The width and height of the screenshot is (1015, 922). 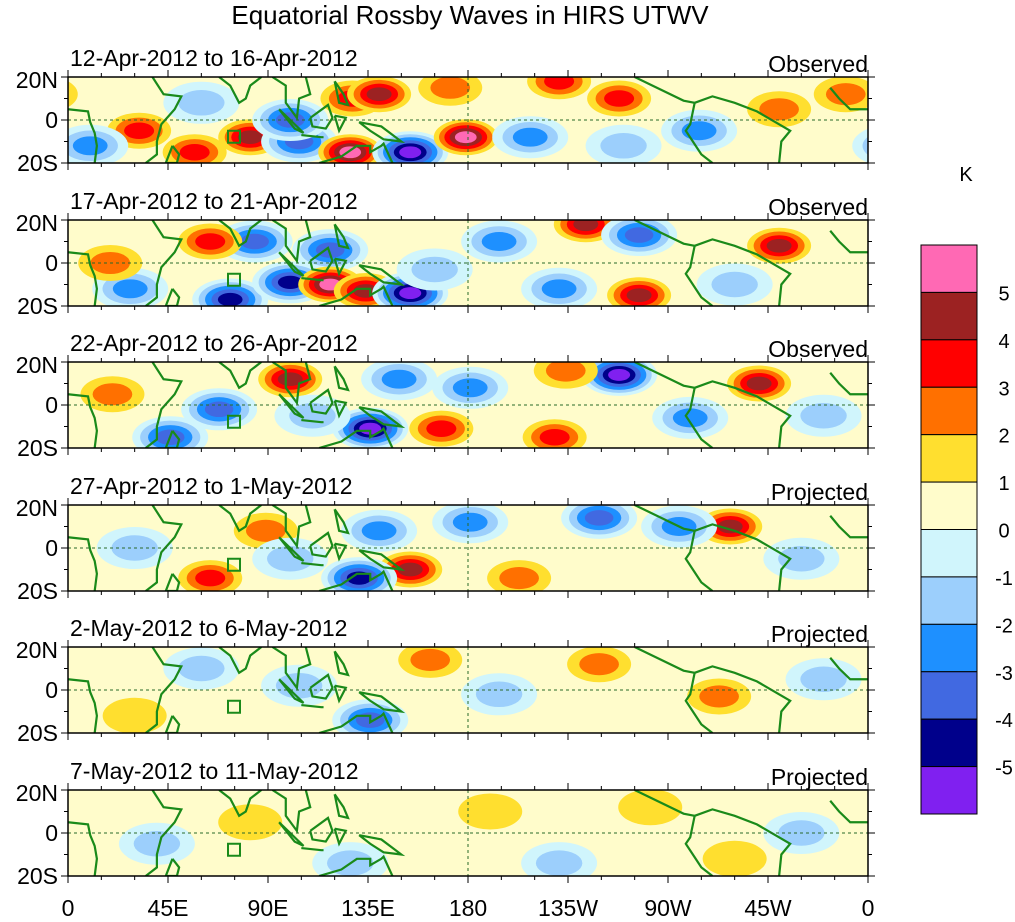 What do you see at coordinates (214, 771) in the screenshot?
I see `panel-date-range: 7-May-2012 to 11-May-2012` at bounding box center [214, 771].